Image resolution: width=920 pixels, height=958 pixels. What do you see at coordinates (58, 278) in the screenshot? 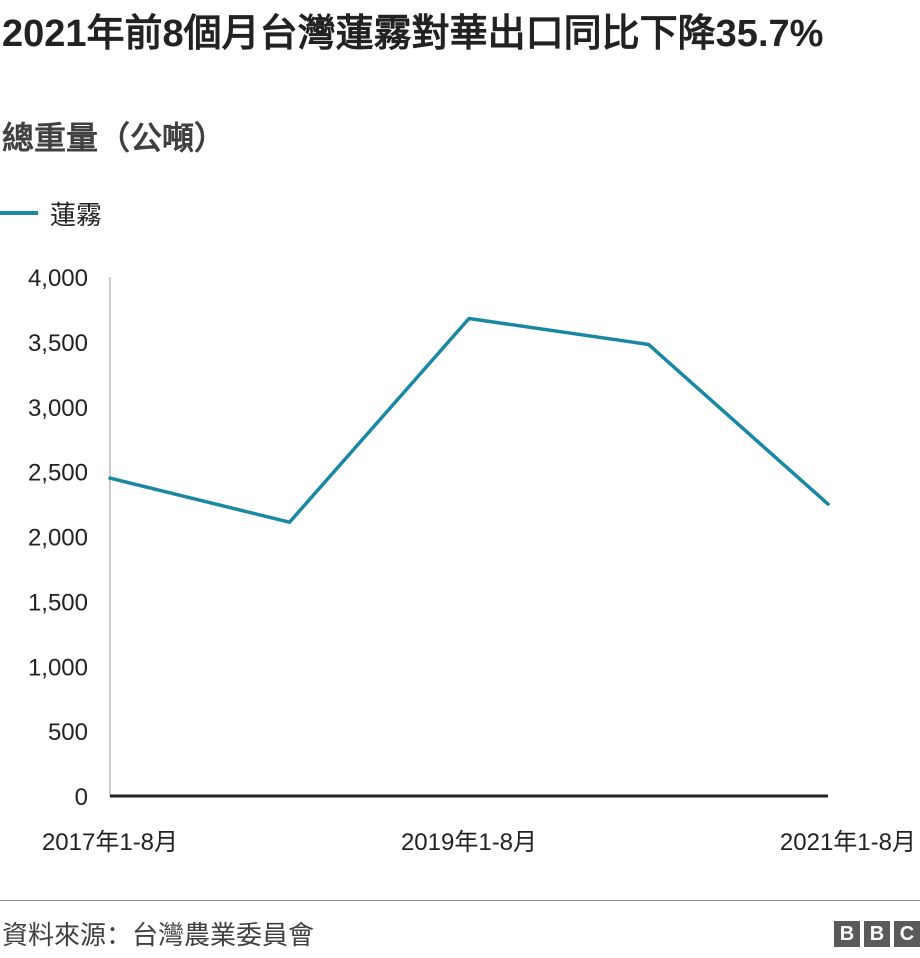
I see `y-tick-label: 4,000` at bounding box center [58, 278].